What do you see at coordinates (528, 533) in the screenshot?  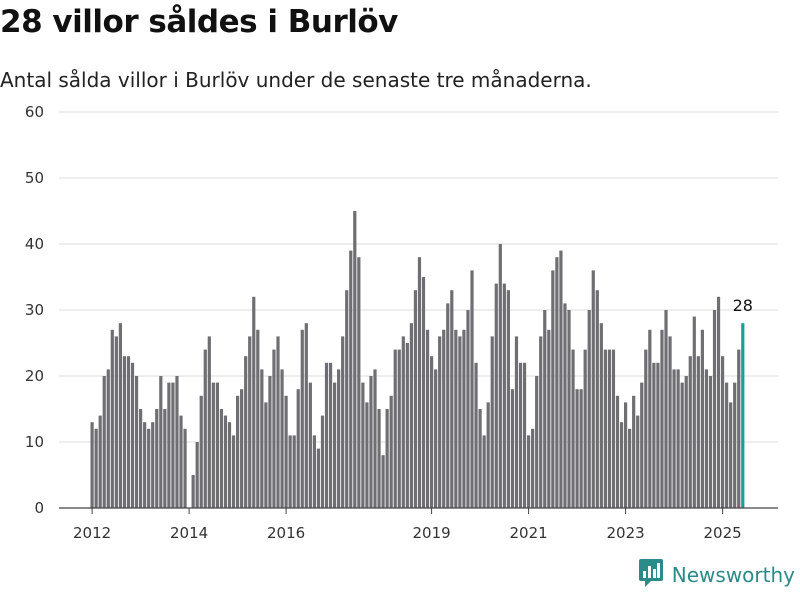 I see `x-tick-label: 2021` at bounding box center [528, 533].